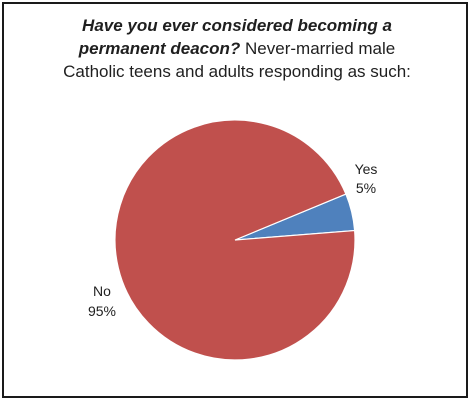 Image resolution: width=470 pixels, height=400 pixels. I want to click on slice-value-label-no: 95%, so click(102, 311).